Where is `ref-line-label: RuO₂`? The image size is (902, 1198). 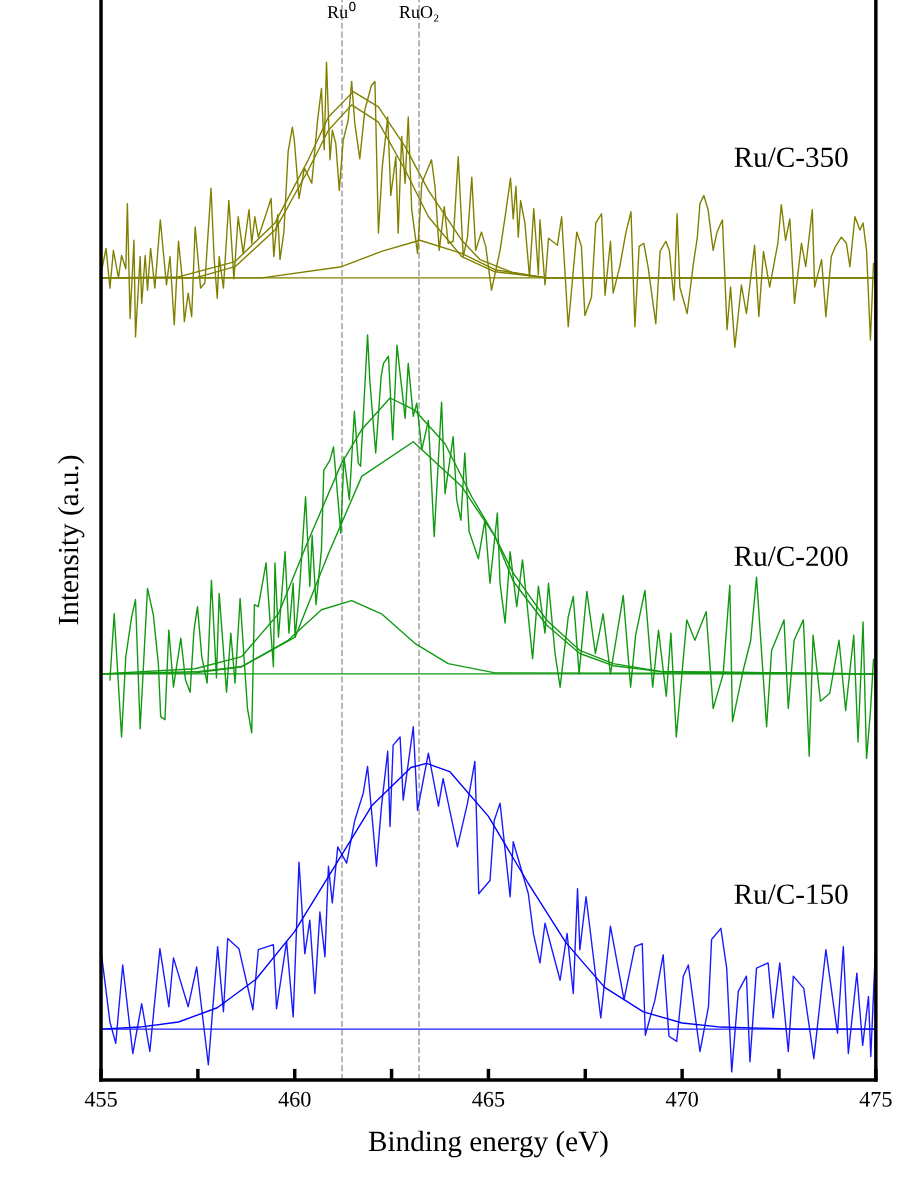
ref-line-label: RuO₂ is located at coordinates (419, 13).